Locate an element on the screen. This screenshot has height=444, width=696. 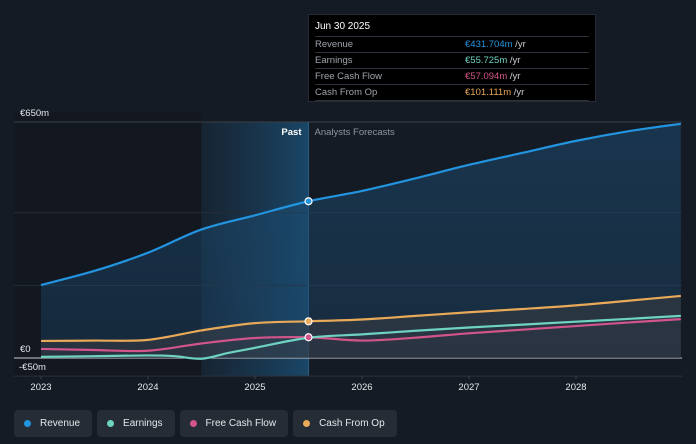
legend-item-free-cash-flow: Free Cash Flow is located at coordinates (234, 423).